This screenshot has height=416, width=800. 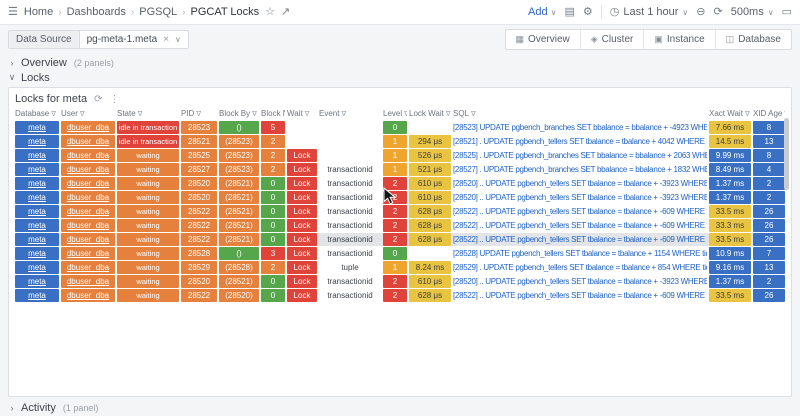 What do you see at coordinates (199, 253) in the screenshot?
I see `cell-pid: 28528` at bounding box center [199, 253].